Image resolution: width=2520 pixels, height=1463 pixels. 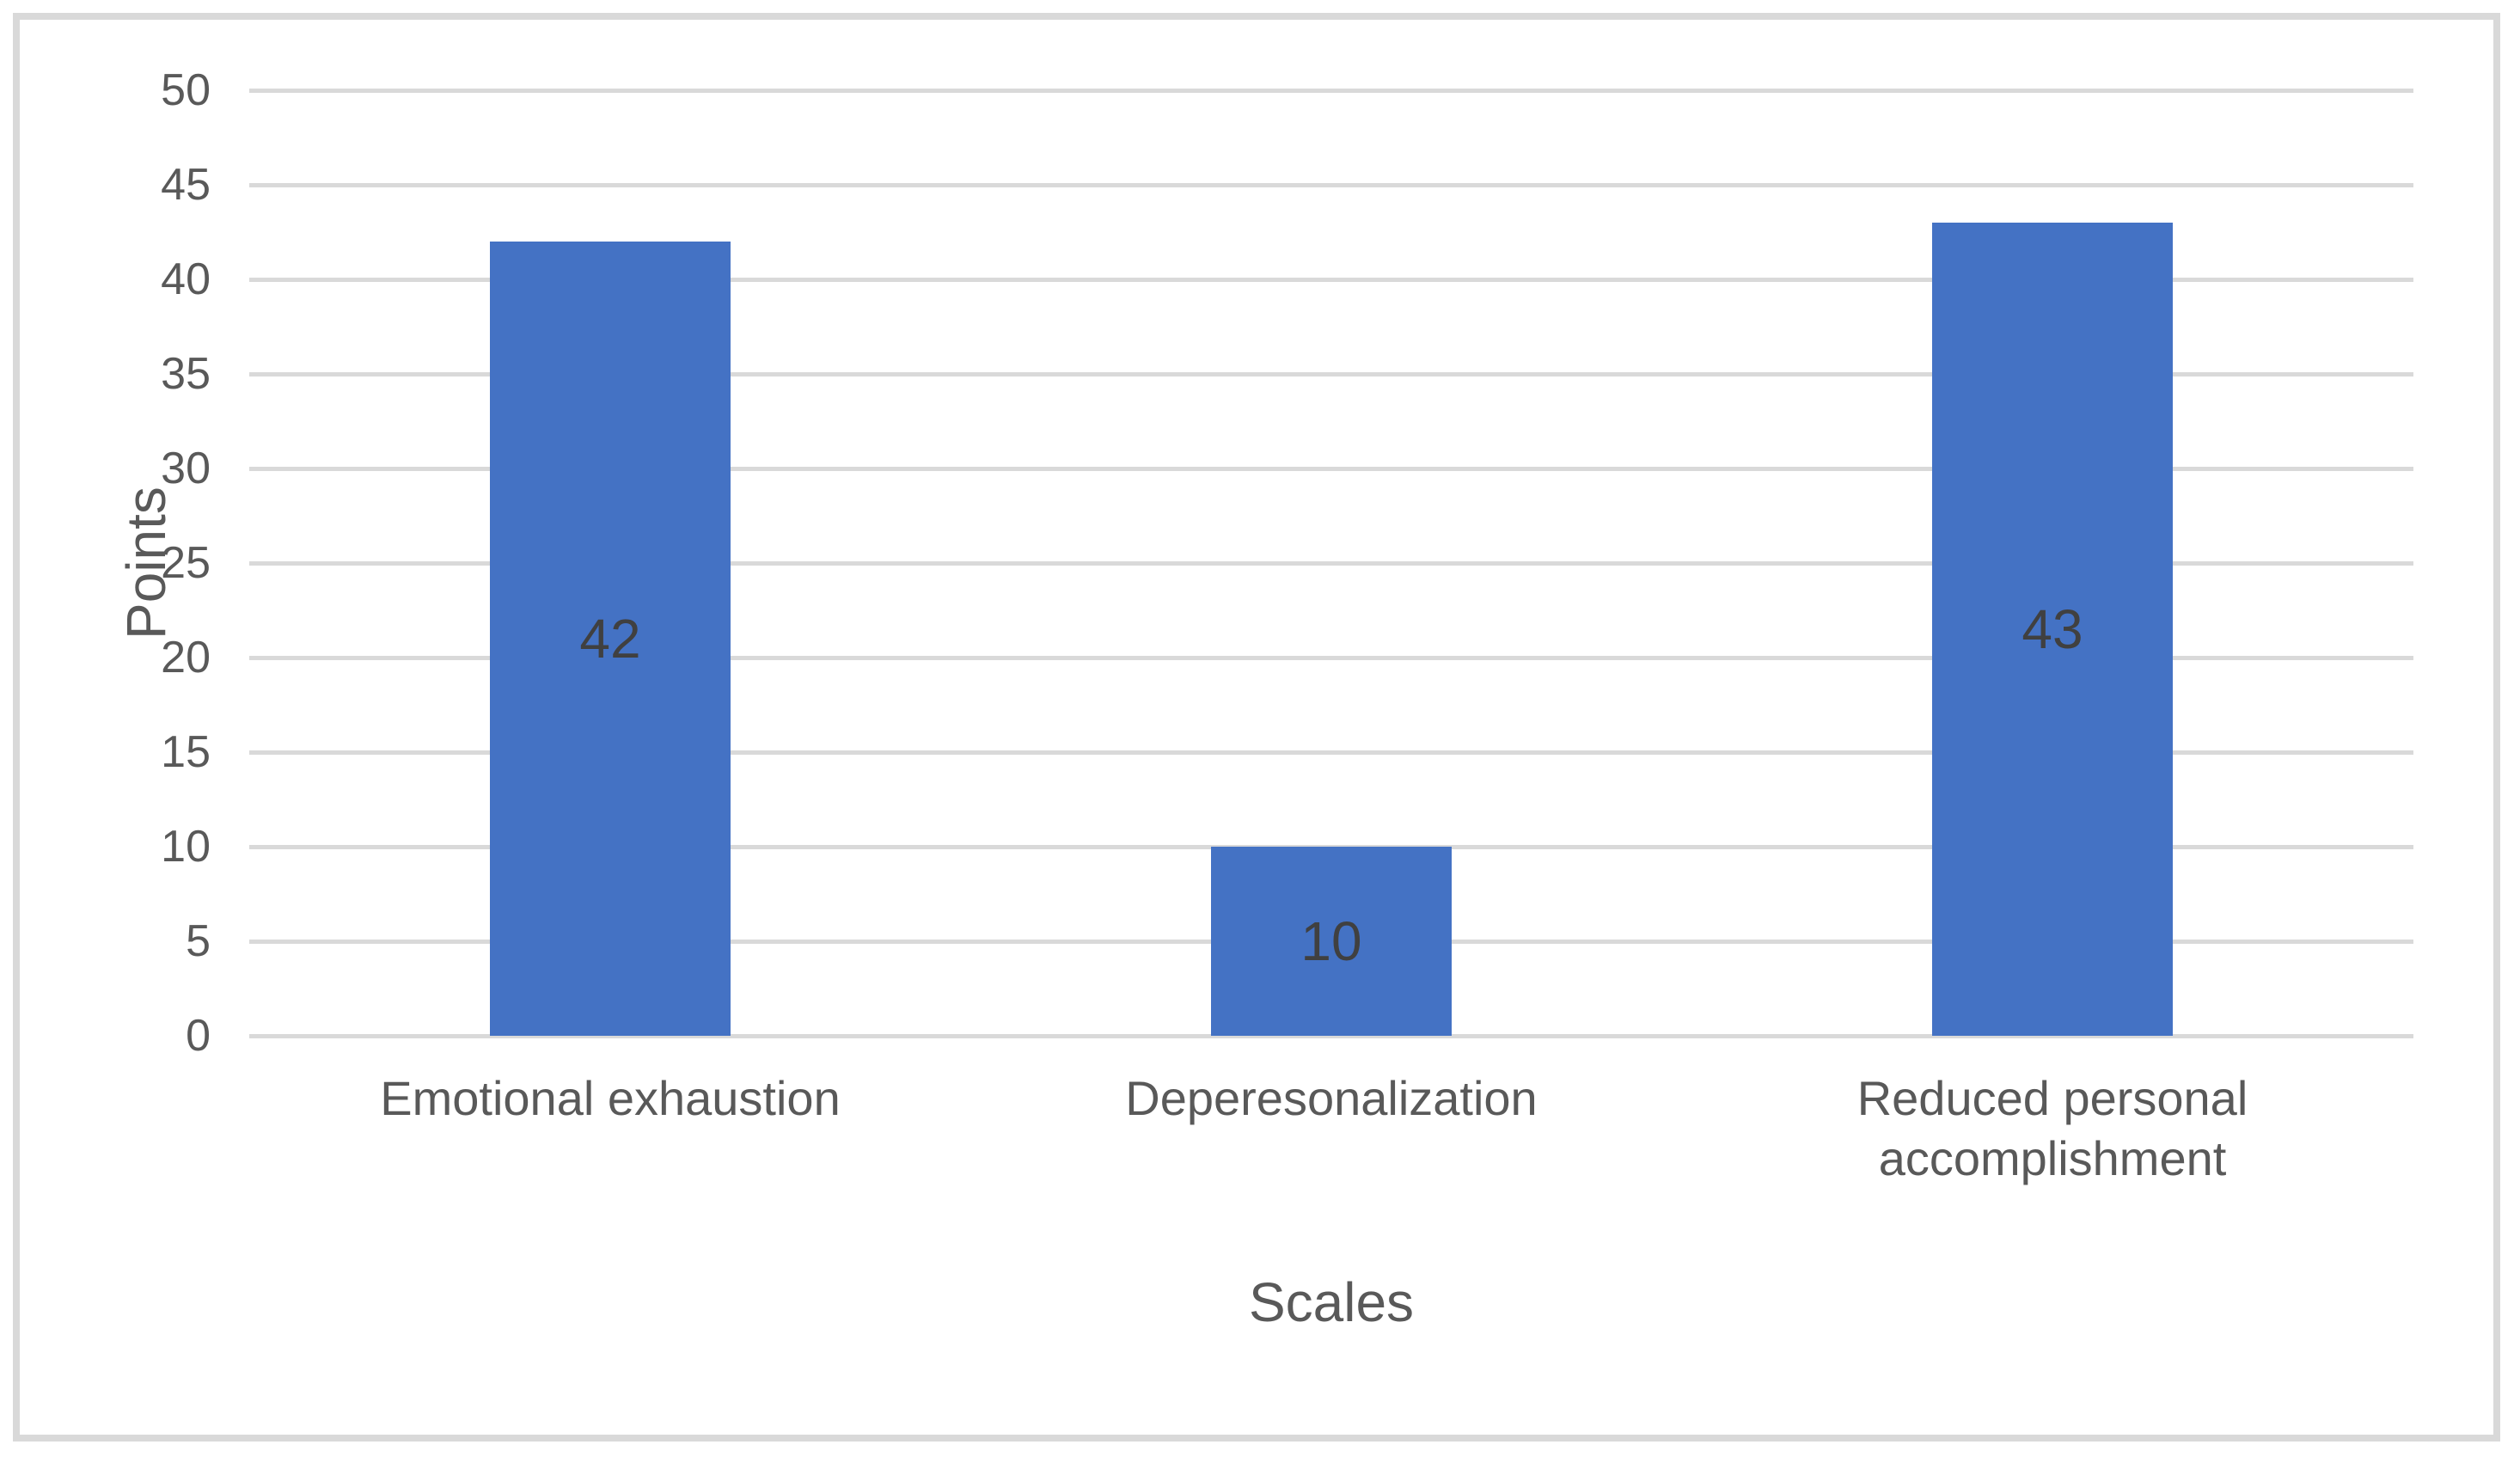 What do you see at coordinates (199, 1036) in the screenshot?
I see `y-axis-tick-label: 0` at bounding box center [199, 1036].